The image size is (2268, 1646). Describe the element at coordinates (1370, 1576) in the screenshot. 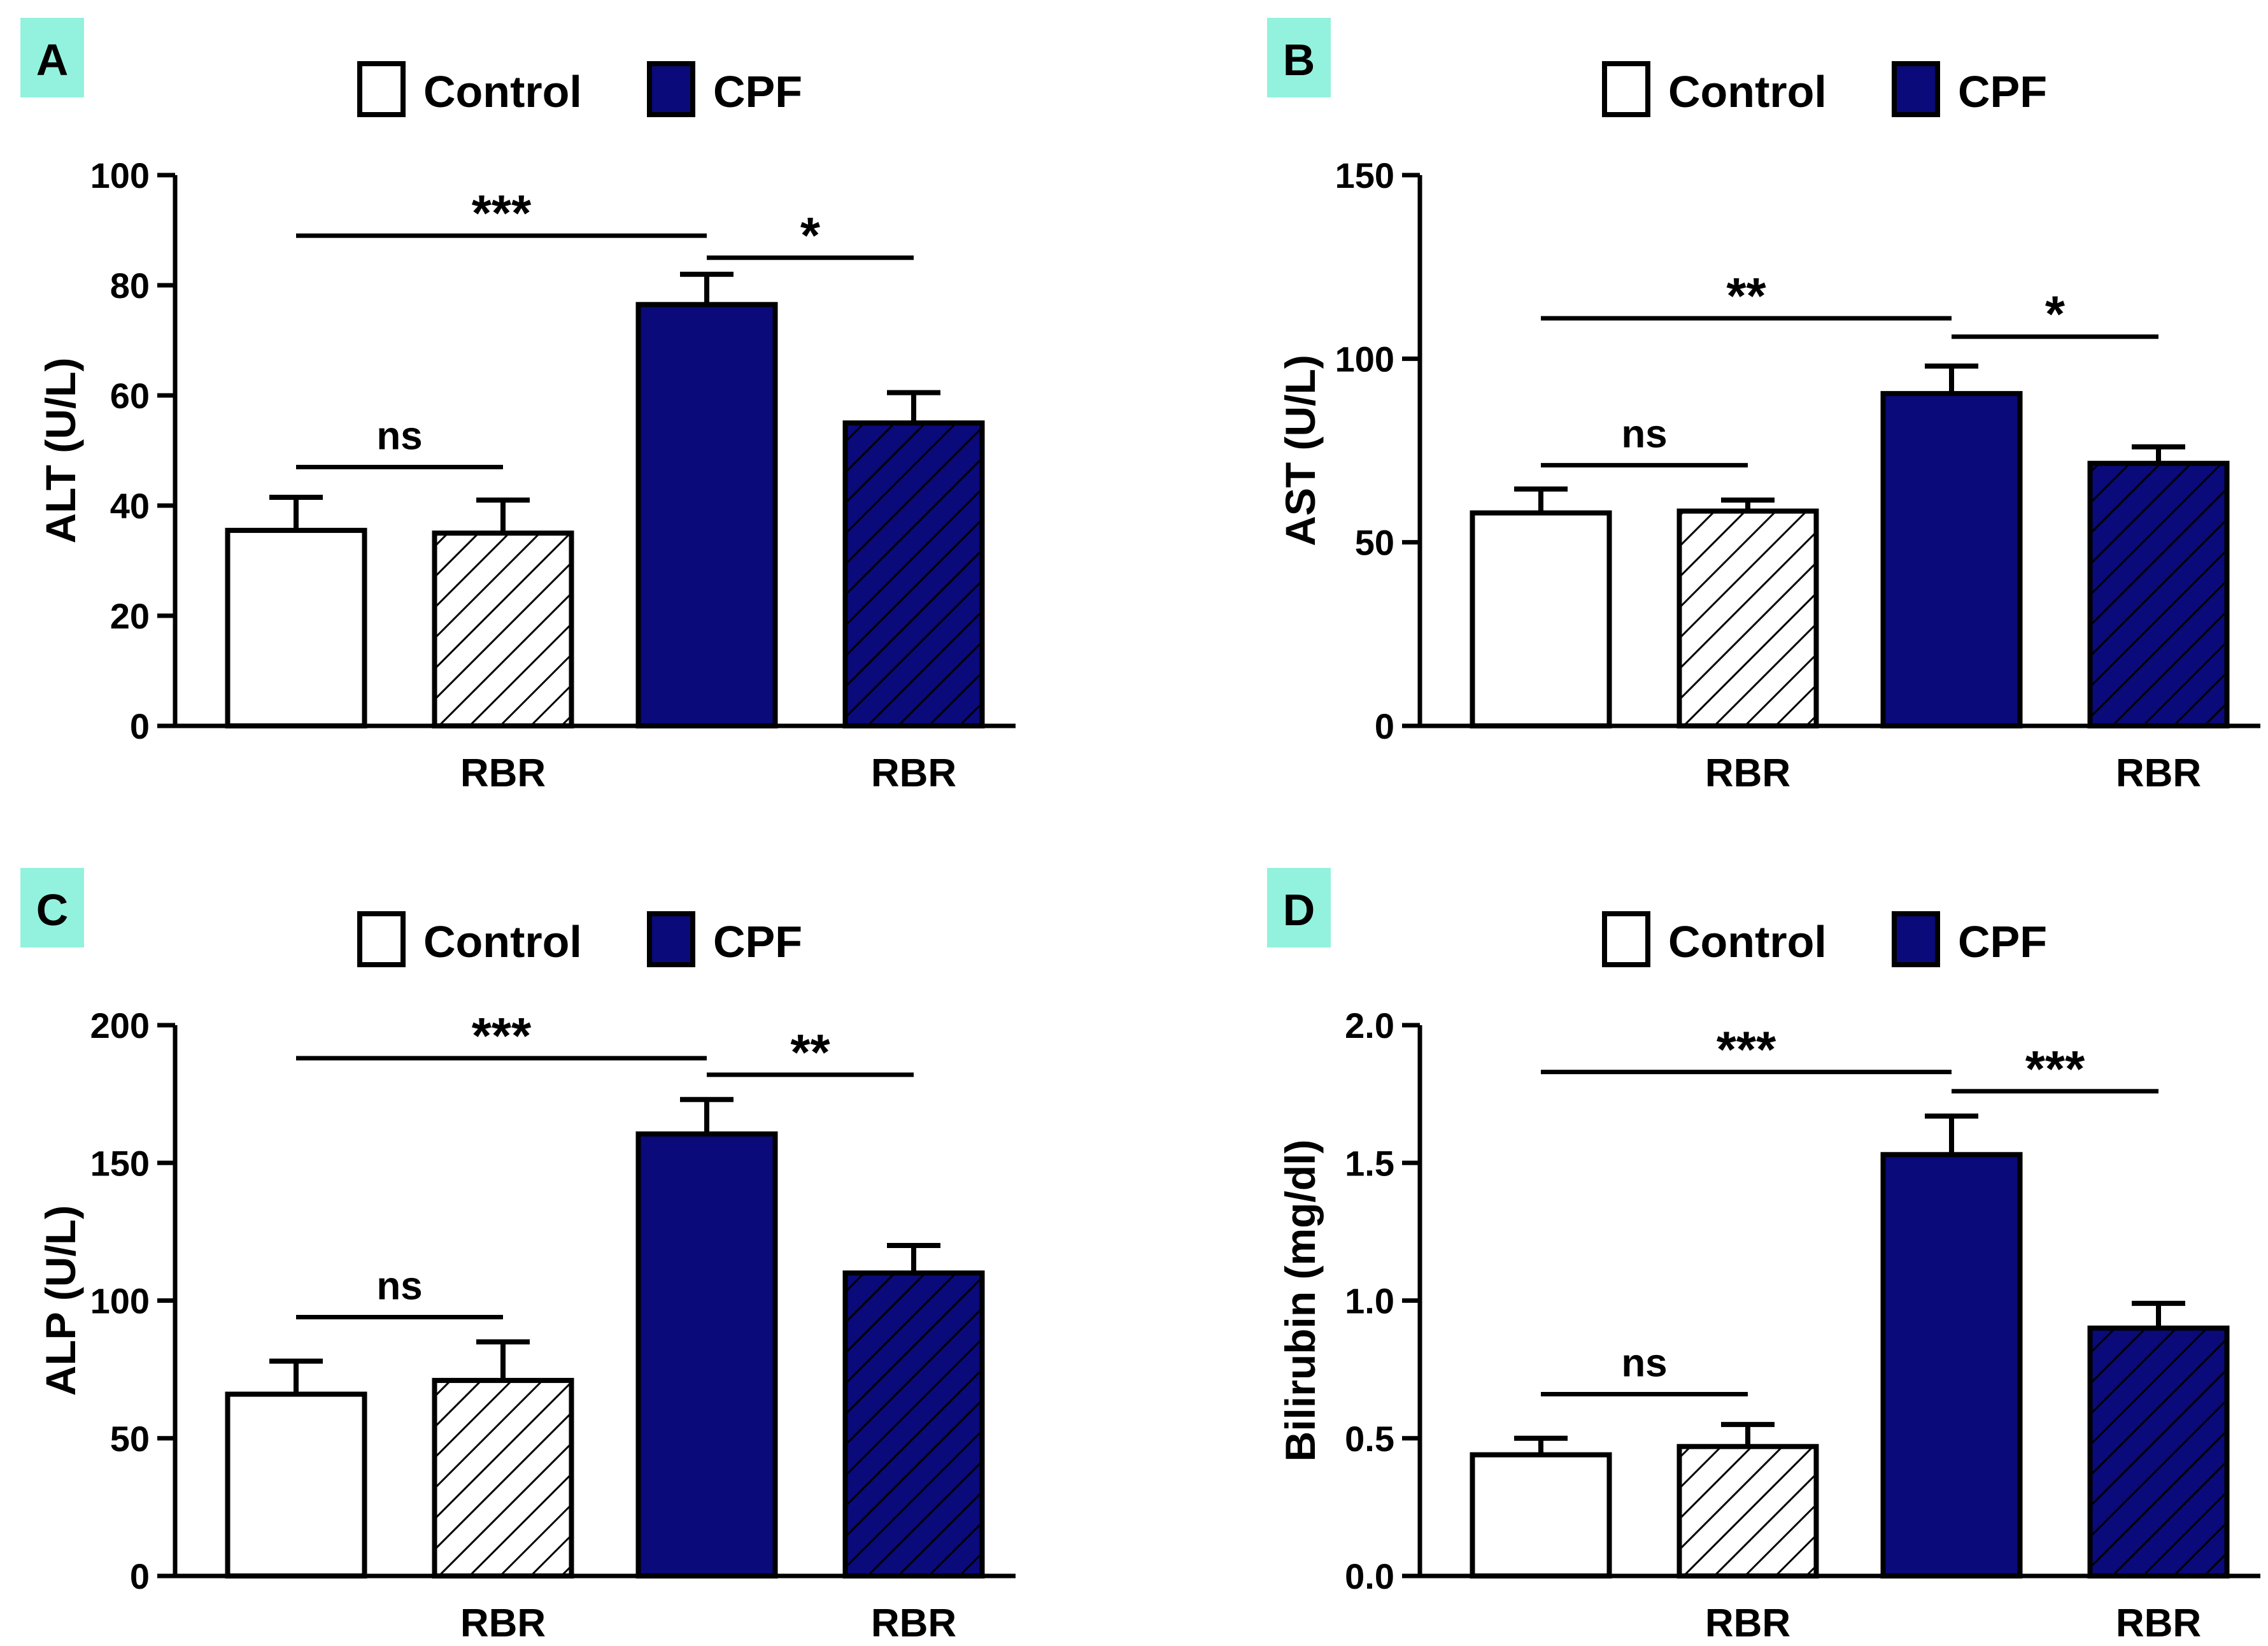

I see `y-tick-label: 0.0` at that location.